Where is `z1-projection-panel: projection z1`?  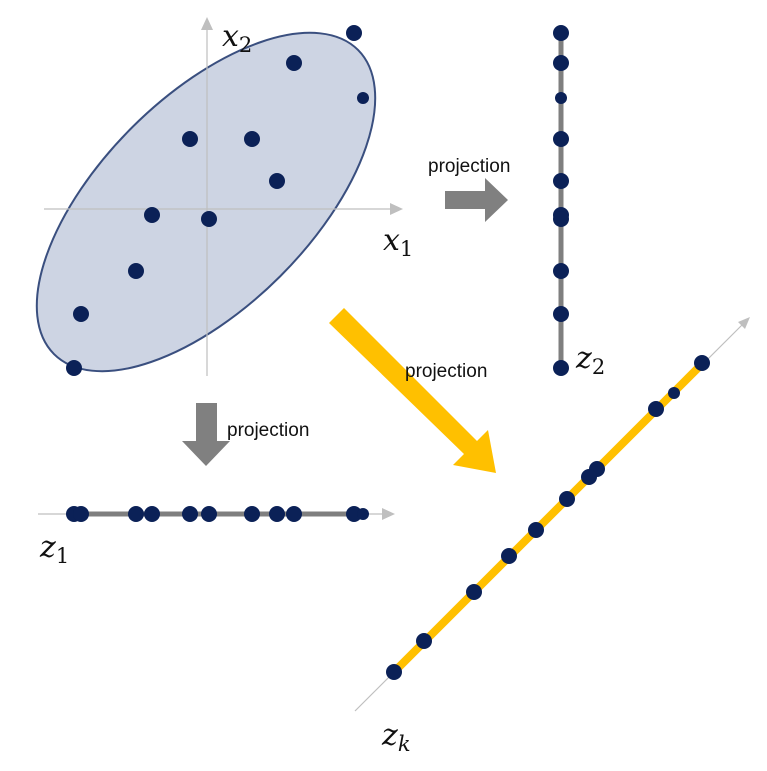 z1-projection-panel: projection z1 is located at coordinates (216, 485).